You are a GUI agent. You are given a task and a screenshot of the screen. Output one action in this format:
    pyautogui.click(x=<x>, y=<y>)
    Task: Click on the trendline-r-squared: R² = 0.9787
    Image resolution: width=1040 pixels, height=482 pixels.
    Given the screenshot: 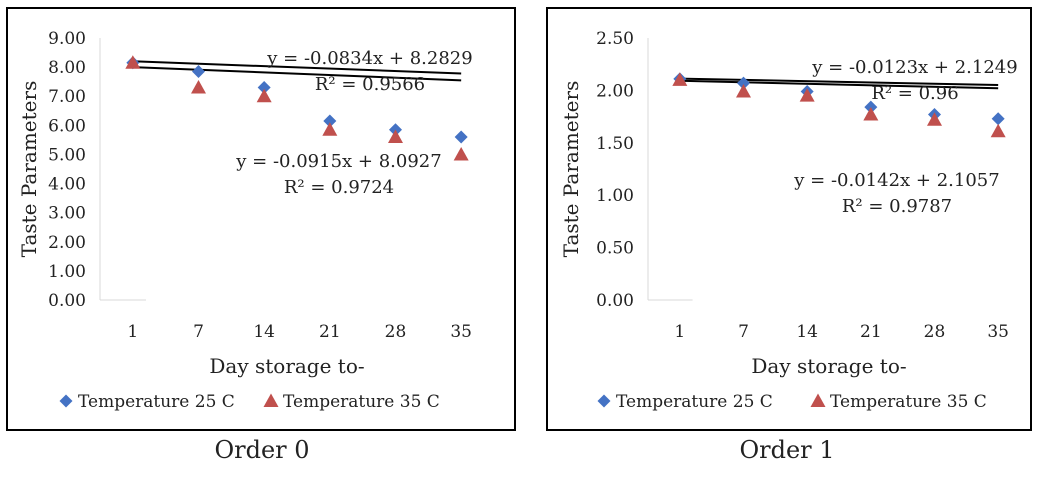 What is the action you would take?
    pyautogui.click(x=897, y=206)
    